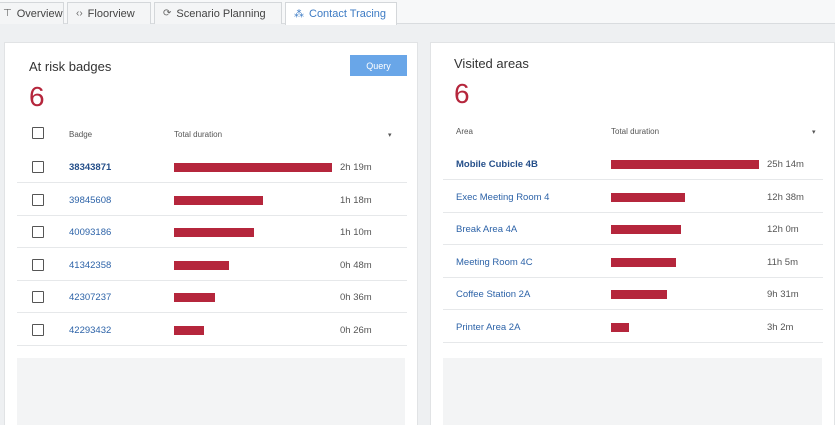 The height and width of the screenshot is (425, 835). I want to click on area-name-link: Break Area 4A, so click(487, 229).